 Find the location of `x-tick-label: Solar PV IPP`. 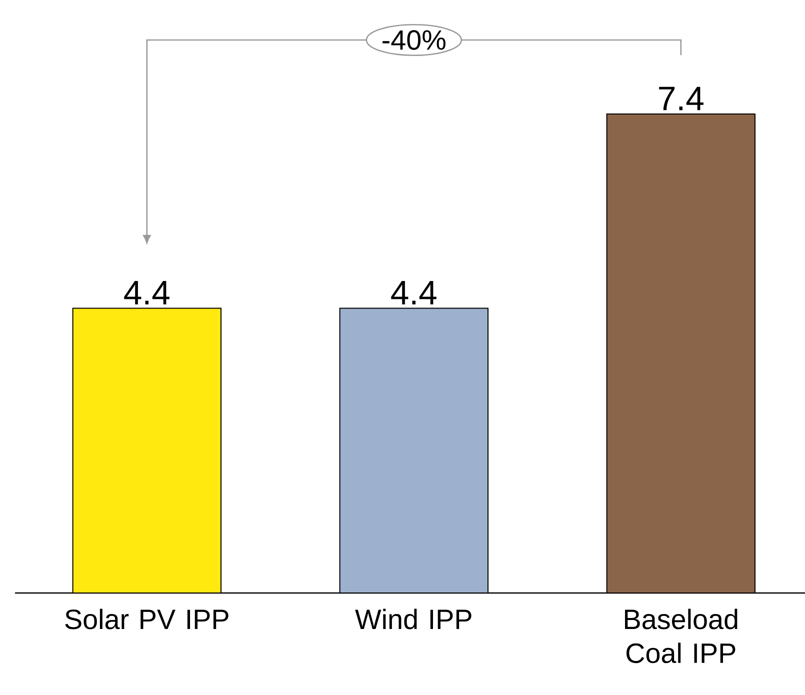

x-tick-label: Solar PV IPP is located at coordinates (146, 619).